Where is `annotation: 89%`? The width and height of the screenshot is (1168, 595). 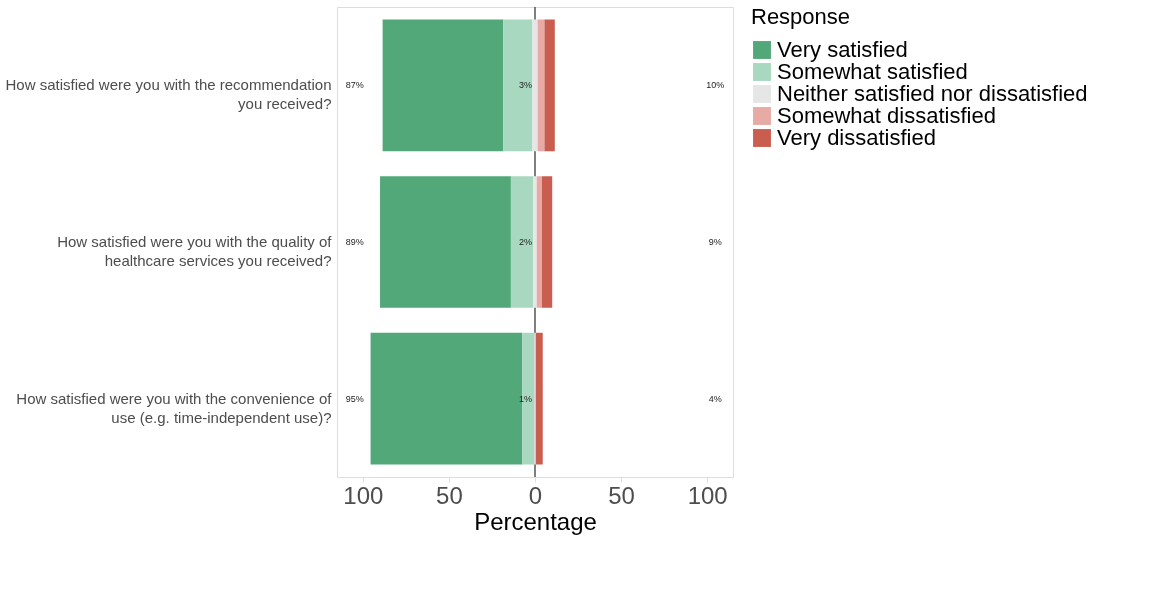 annotation: 89% is located at coordinates (354, 242).